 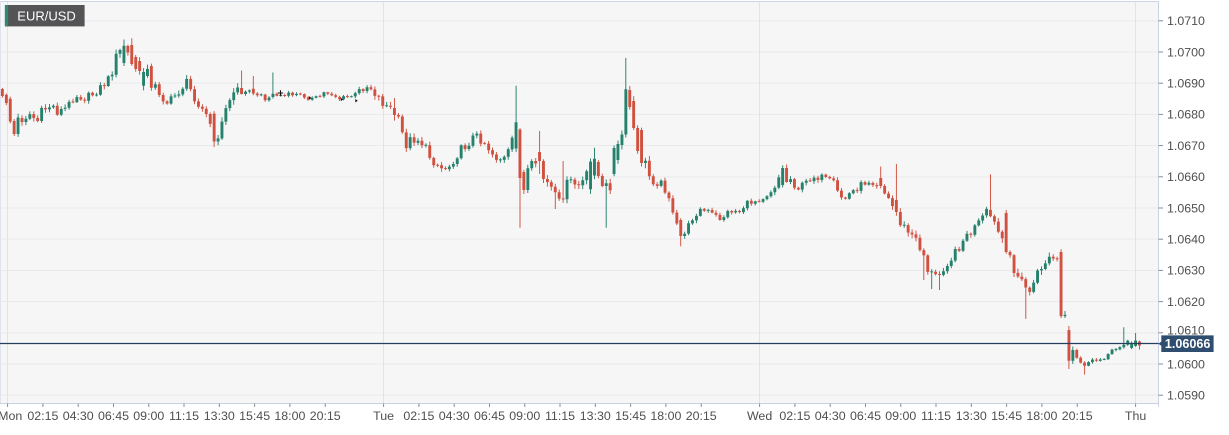 I want to click on svg-text: EUR/USD, so click(x=46, y=15).